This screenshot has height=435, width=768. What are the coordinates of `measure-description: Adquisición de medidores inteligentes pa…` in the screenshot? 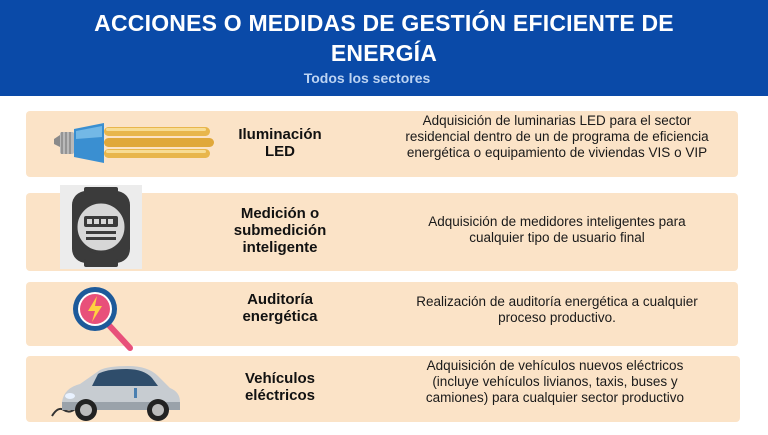 It's located at (557, 230).